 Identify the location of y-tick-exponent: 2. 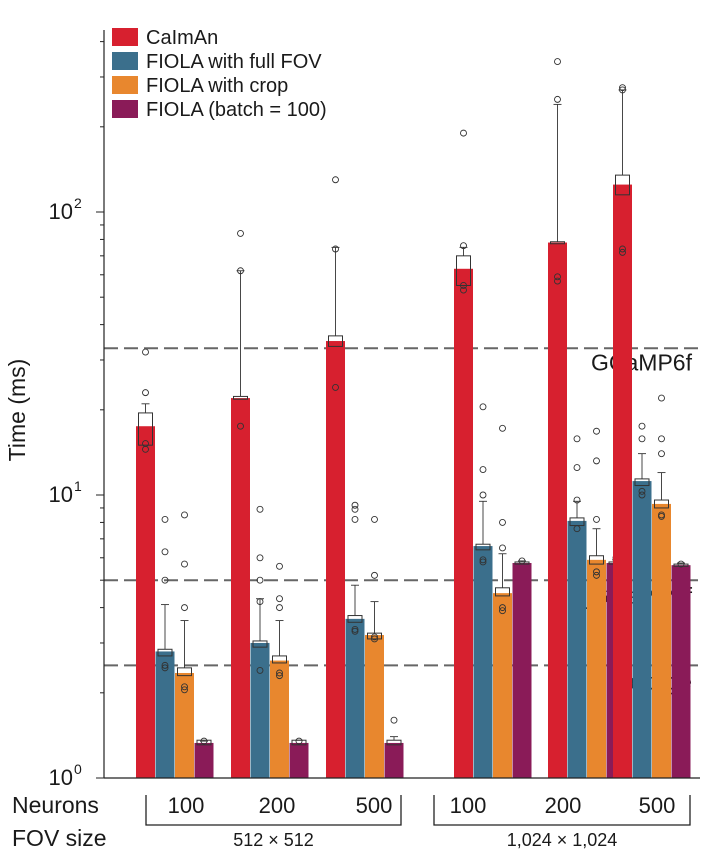
(78, 203).